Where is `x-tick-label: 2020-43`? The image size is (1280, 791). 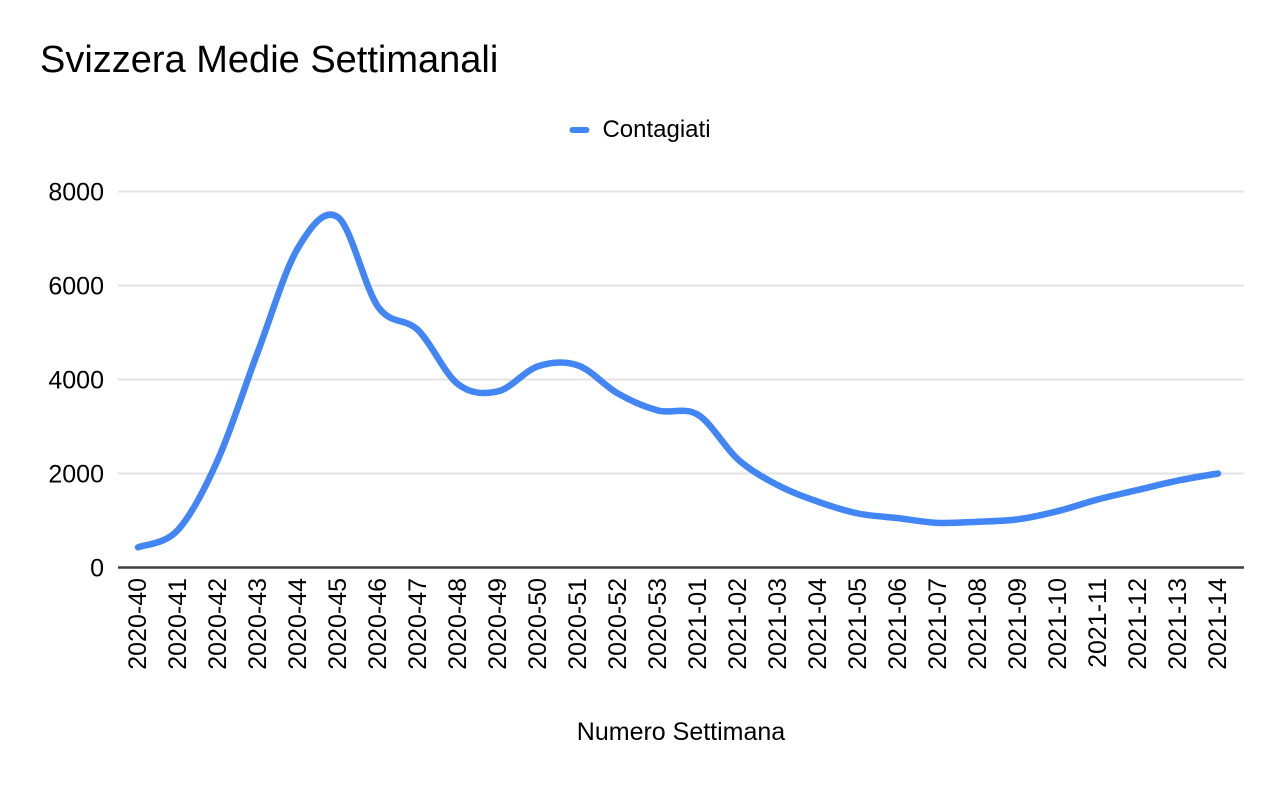
x-tick-label: 2020-43 is located at coordinates (258, 624).